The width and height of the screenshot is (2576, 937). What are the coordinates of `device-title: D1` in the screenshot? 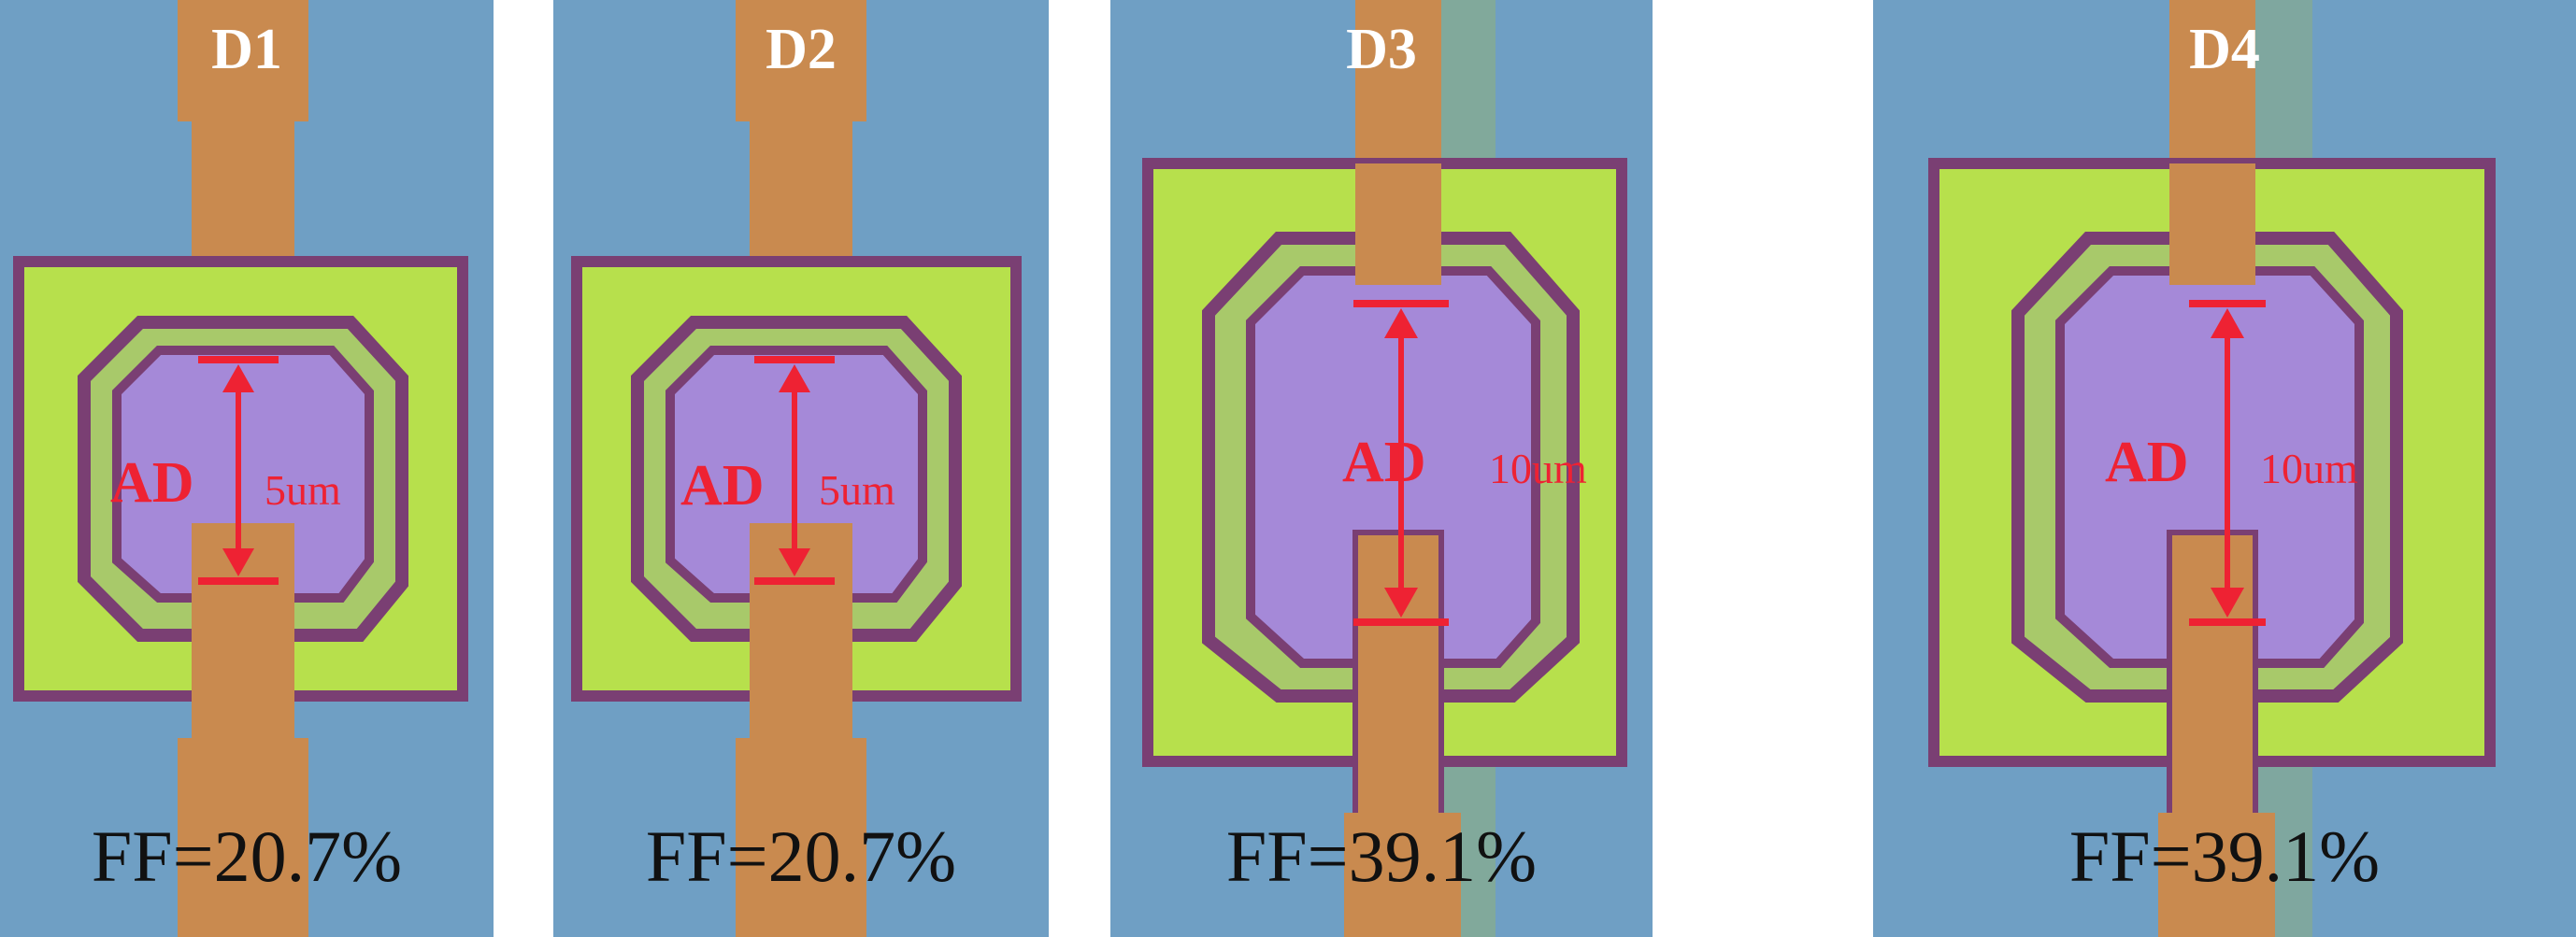 It's located at (246, 49).